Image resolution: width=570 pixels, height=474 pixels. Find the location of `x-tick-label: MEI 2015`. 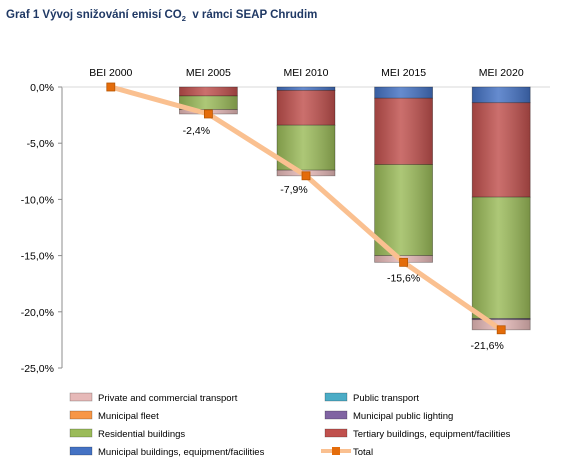

x-tick-label: MEI 2015 is located at coordinates (403, 73).